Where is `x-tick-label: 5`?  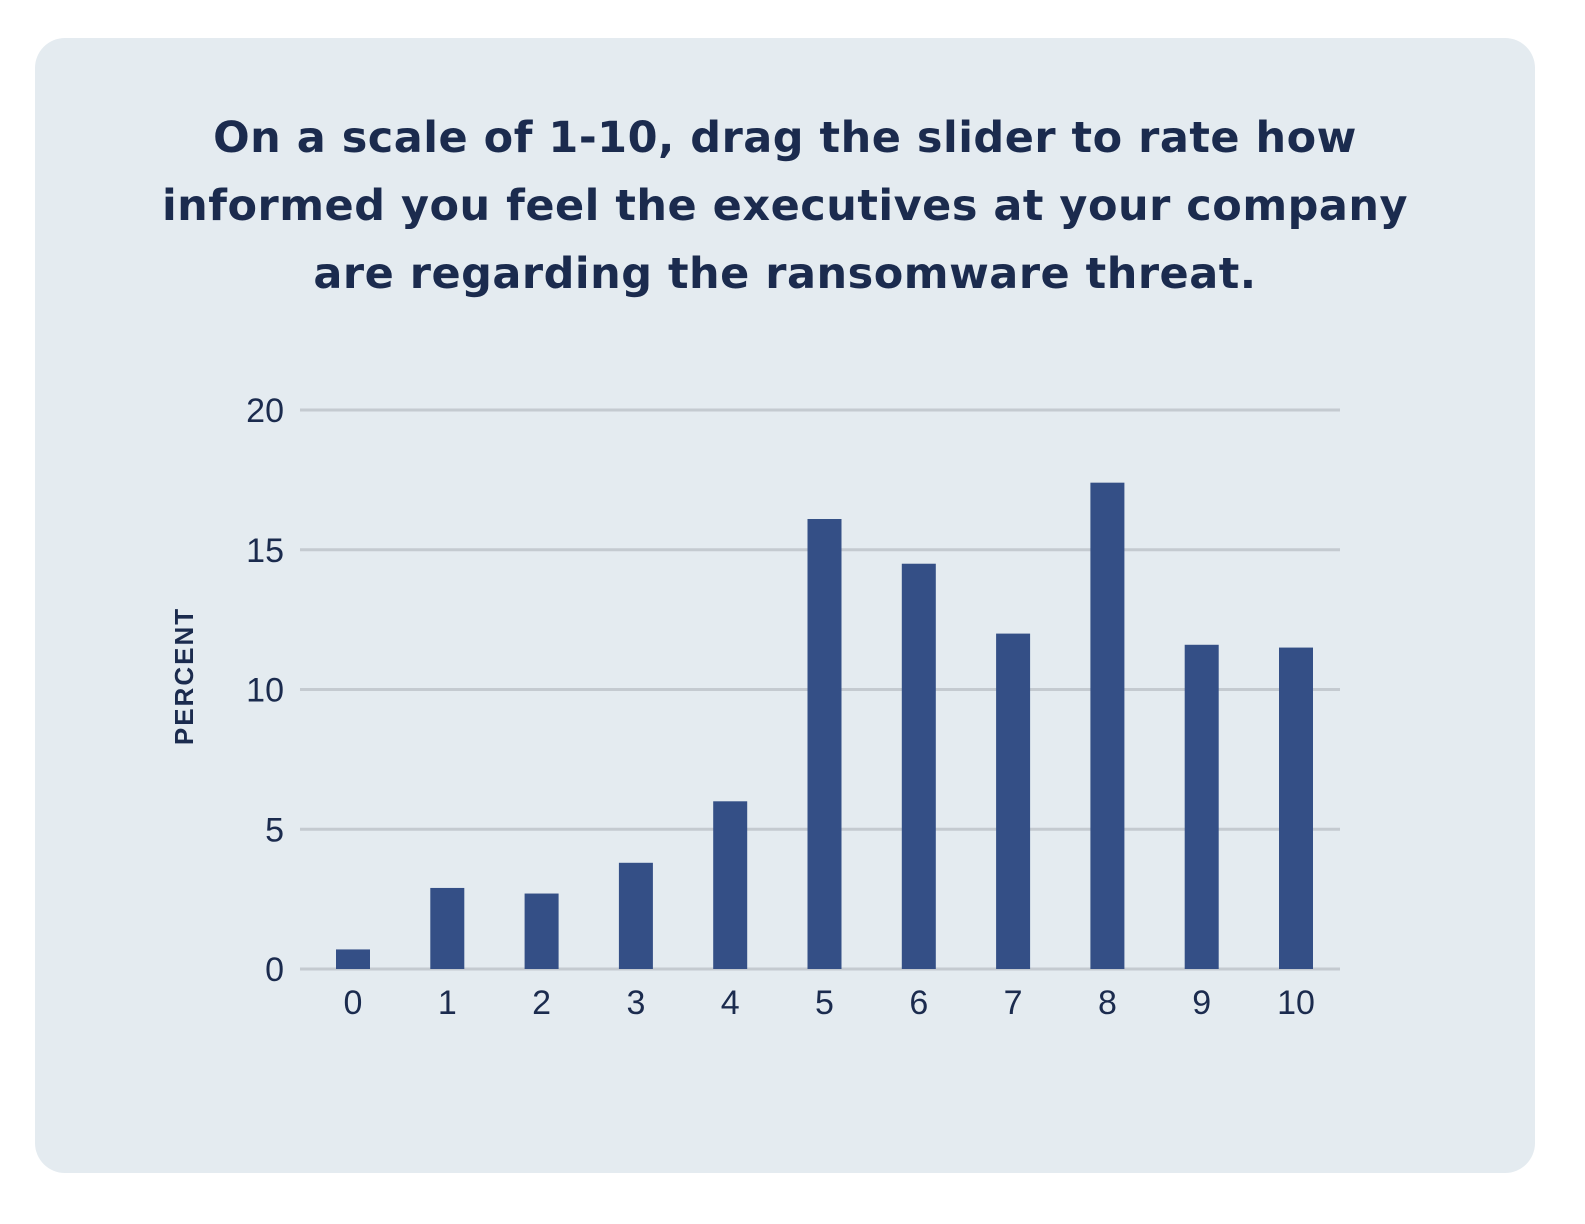 x-tick-label: 5 is located at coordinates (824, 1003).